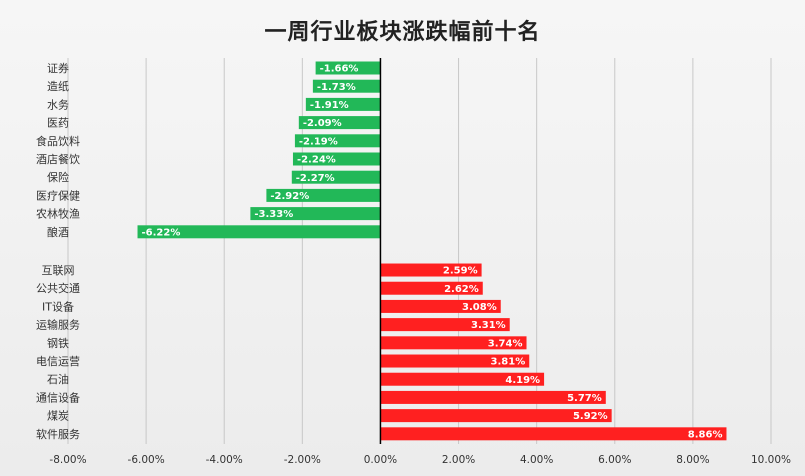 The width and height of the screenshot is (805, 476). What do you see at coordinates (380, 460) in the screenshot?
I see `x-tick-label: 0.00%` at bounding box center [380, 460].